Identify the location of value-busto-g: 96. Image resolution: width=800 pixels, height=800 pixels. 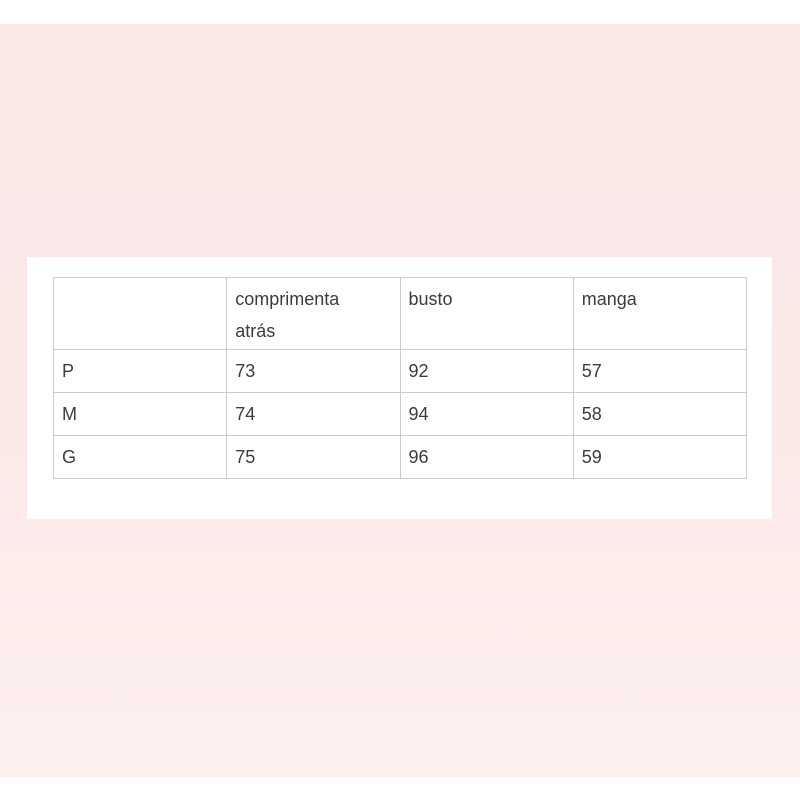
(486, 457).